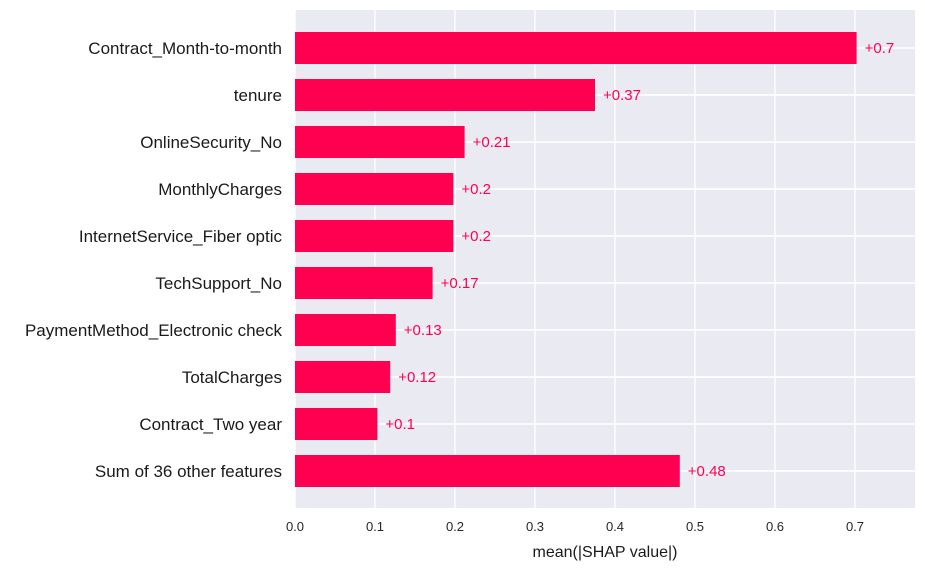  I want to click on category-label: tenure, so click(258, 95).